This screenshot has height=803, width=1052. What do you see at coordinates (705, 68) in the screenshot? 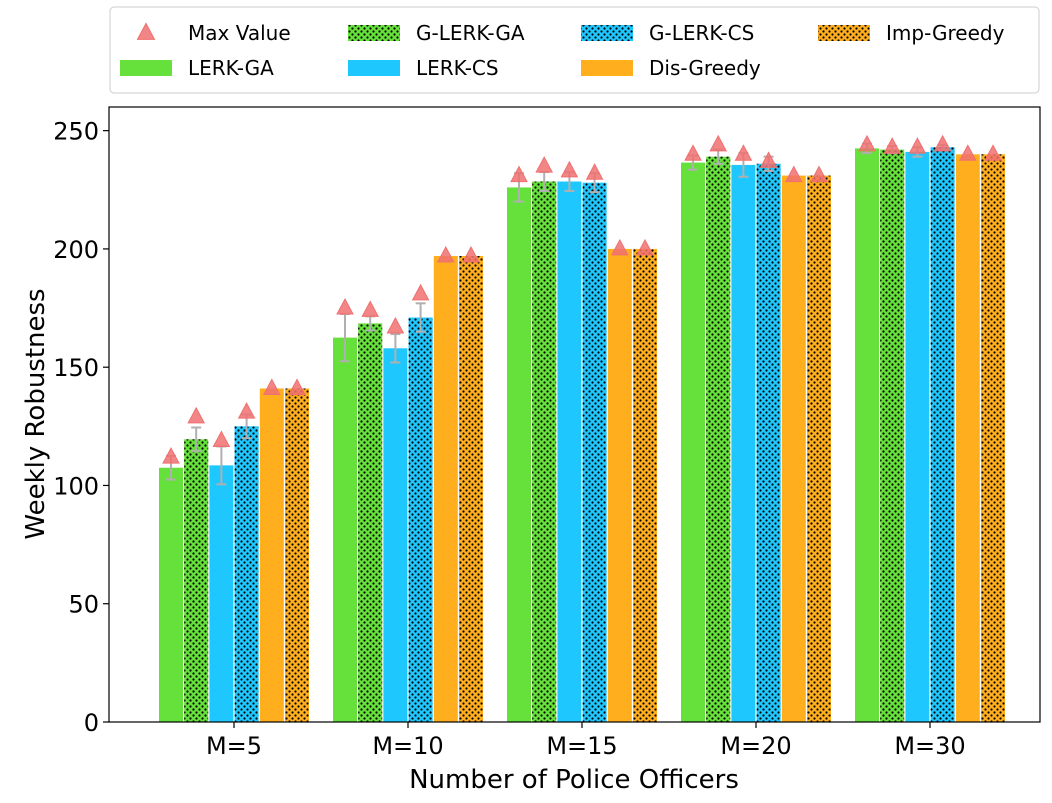
I see `legend-label-dis-greedy: Dis-Greedy` at bounding box center [705, 68].